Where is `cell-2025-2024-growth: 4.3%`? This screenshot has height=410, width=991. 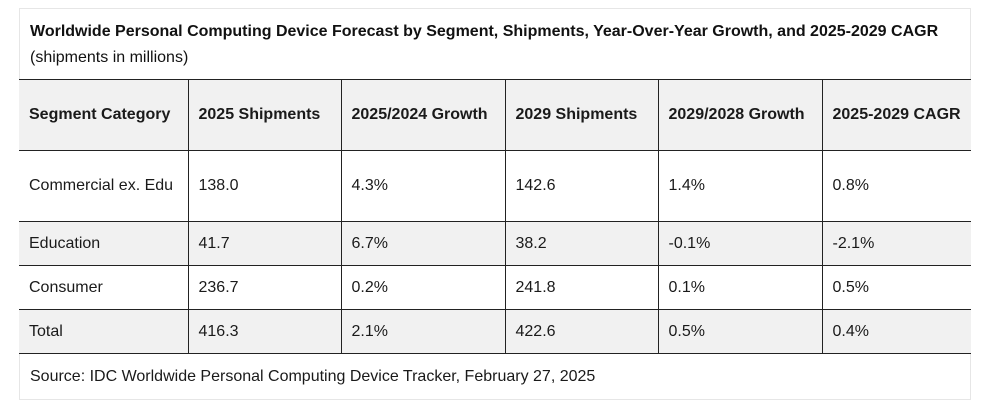
cell-2025-2024-growth: 4.3% is located at coordinates (423, 186).